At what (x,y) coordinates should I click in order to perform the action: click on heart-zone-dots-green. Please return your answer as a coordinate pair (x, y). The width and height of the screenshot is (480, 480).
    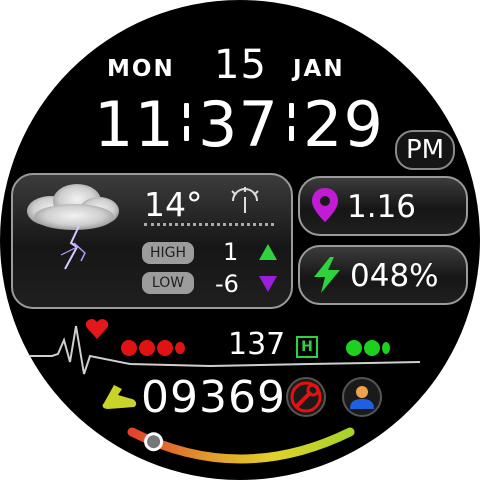
    Looking at the image, I should click on (368, 348).